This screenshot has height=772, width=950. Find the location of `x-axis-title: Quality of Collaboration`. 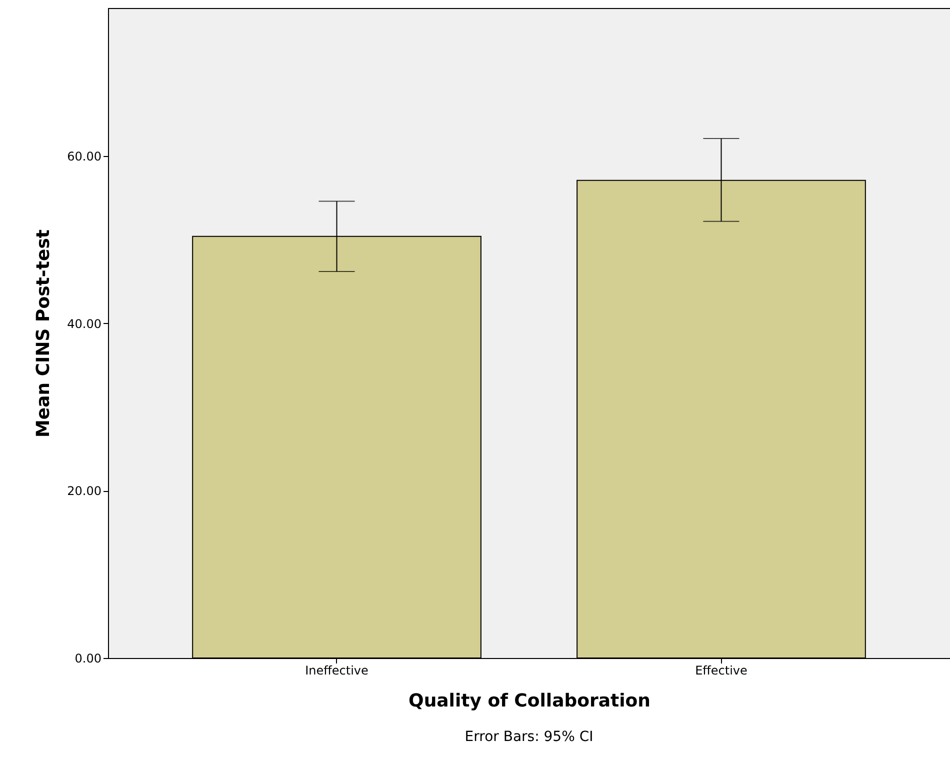

x-axis-title: Quality of Collaboration is located at coordinates (529, 701).